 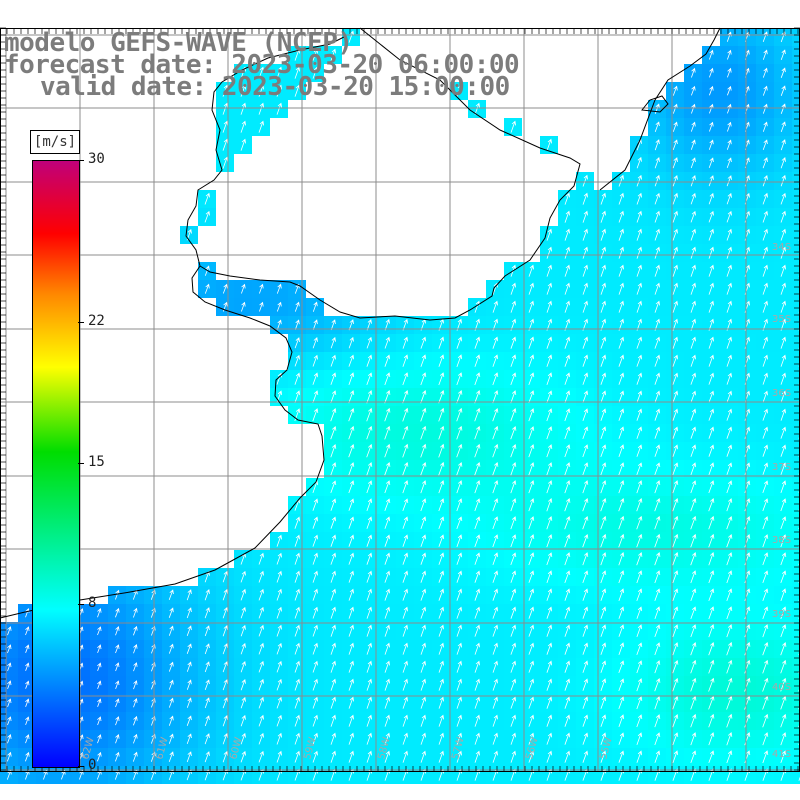 I want to click on forecast-date: forecast date: 2023-03-20 06:00:00, so click(x=262, y=65).